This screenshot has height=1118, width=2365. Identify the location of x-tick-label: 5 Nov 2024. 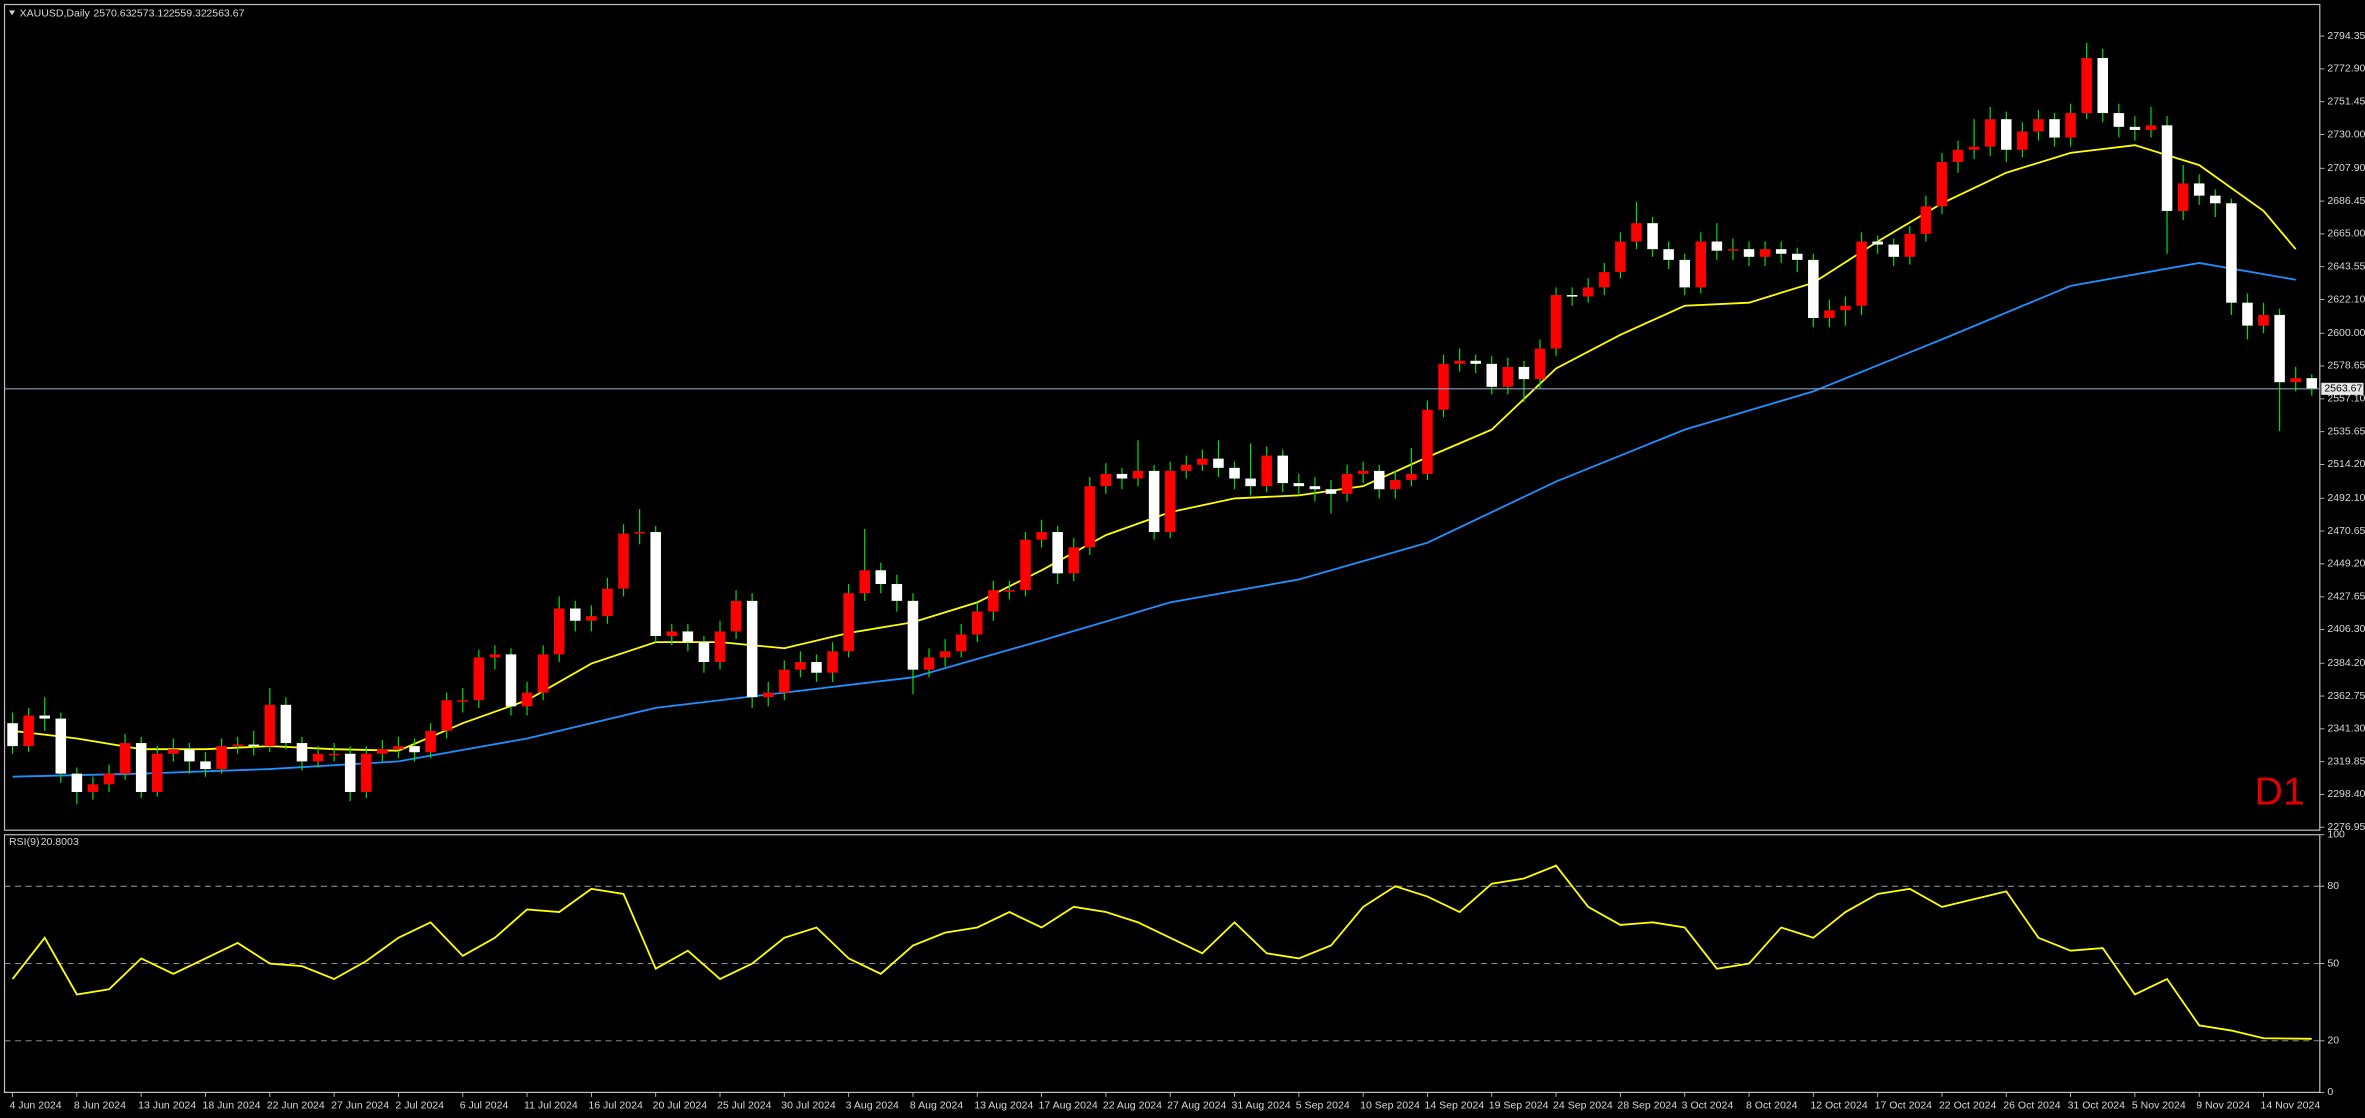
(2159, 1106).